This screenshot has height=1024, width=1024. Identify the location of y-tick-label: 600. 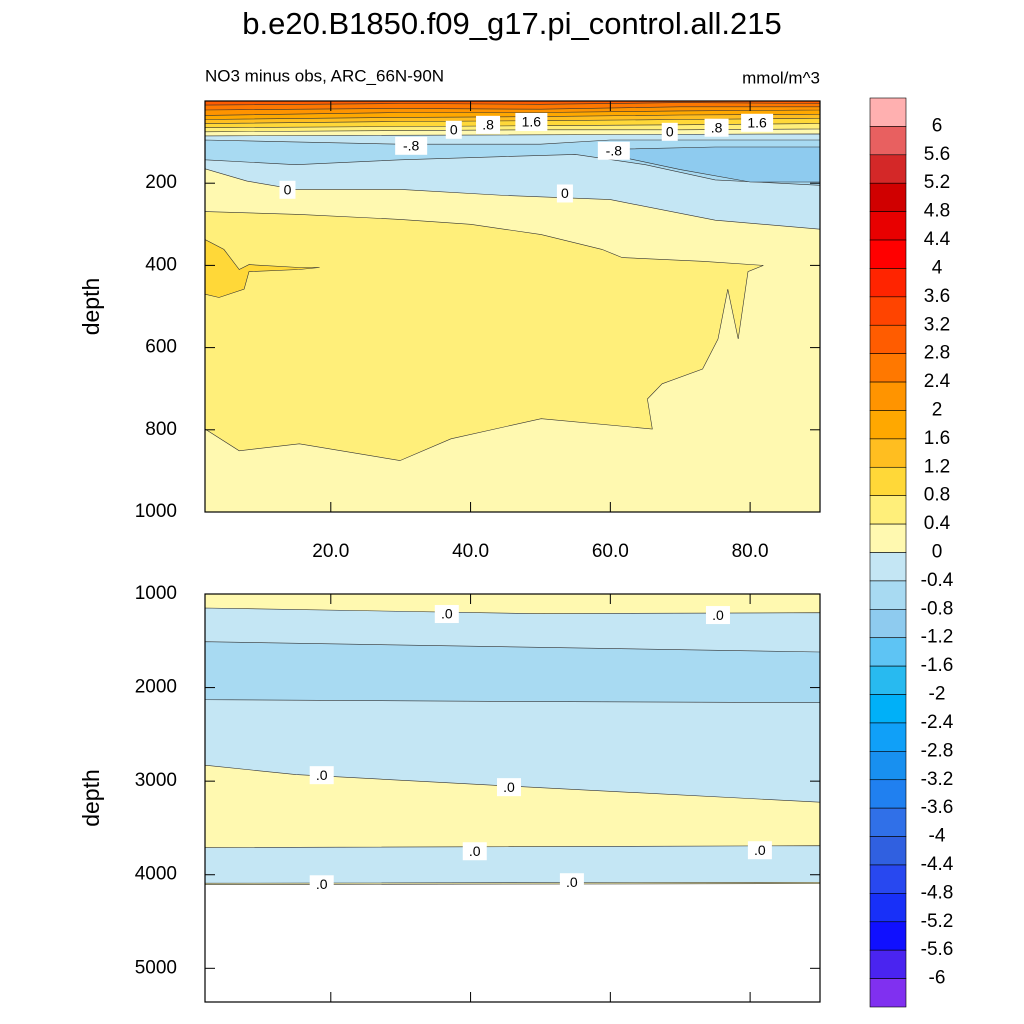
(161, 347).